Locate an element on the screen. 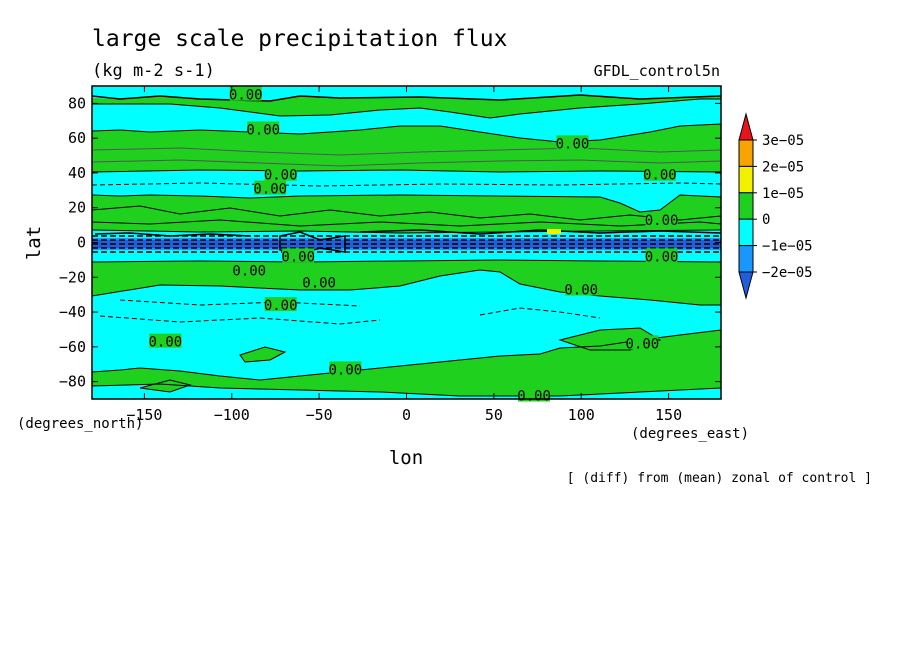  colorbar-label: 3e−05 is located at coordinates (783, 141).